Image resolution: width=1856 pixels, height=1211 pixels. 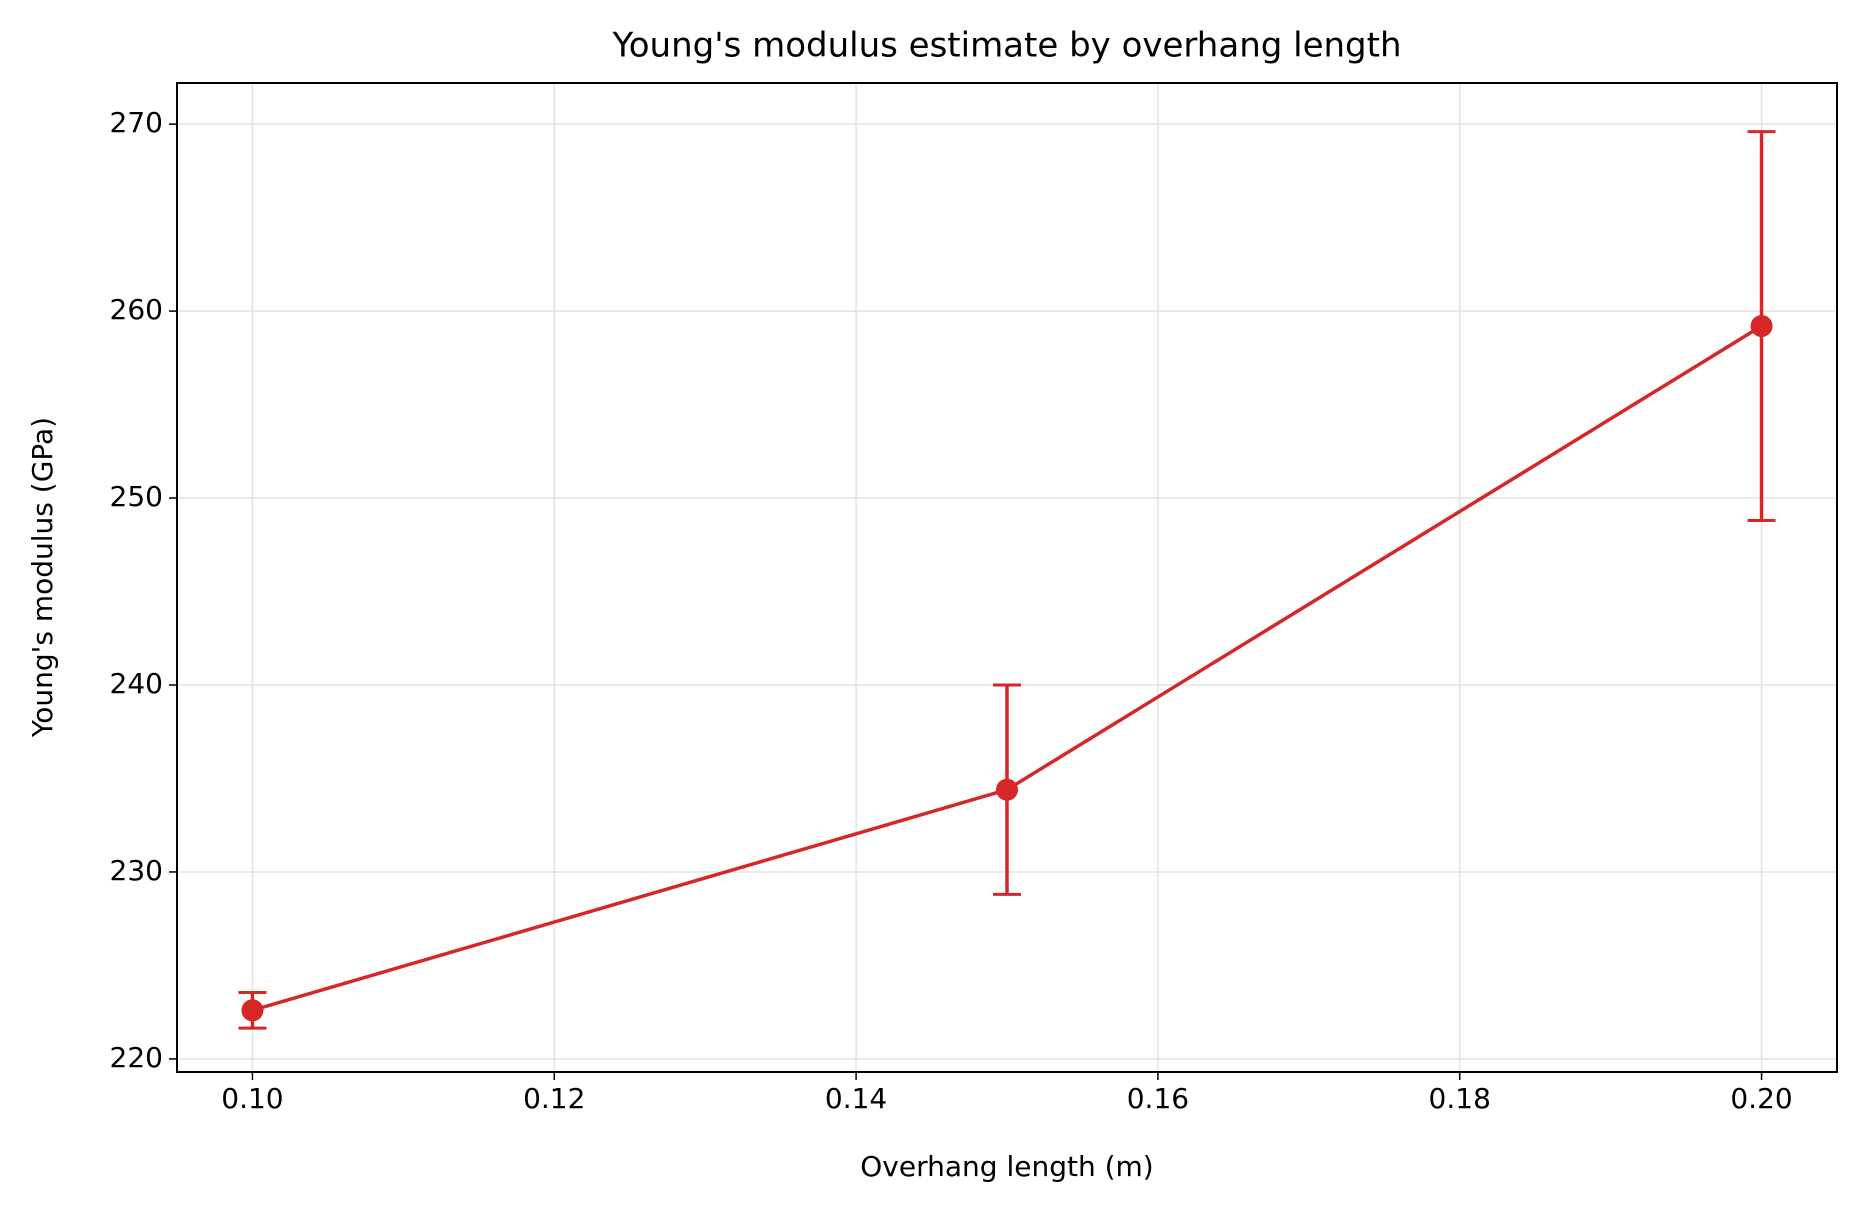 I want to click on y-tick-label: 220, so click(x=136, y=1057).